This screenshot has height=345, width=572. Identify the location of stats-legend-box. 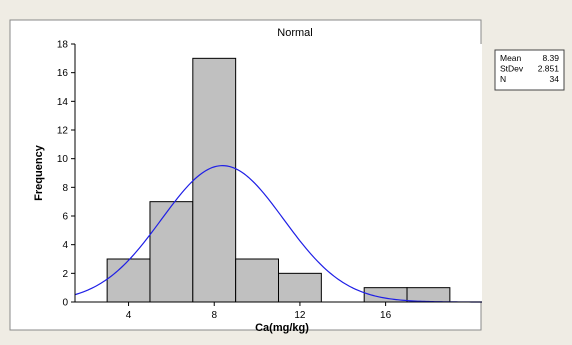
(529, 70).